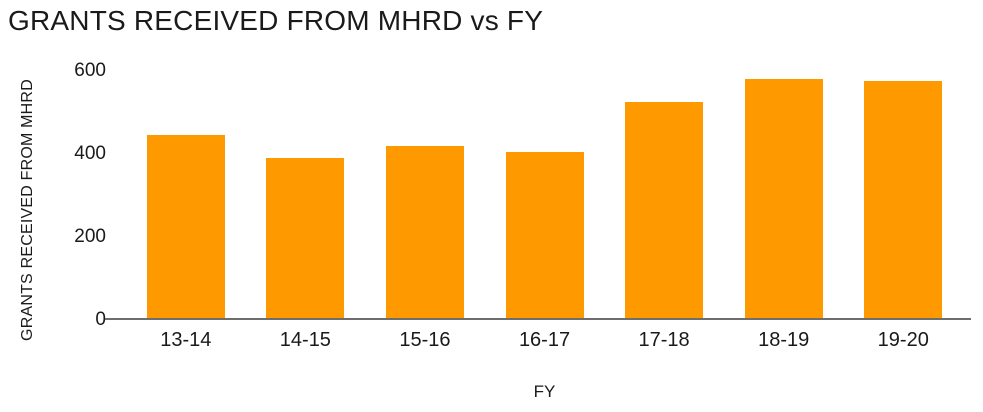 The image size is (983, 412). I want to click on y-axis-title: GRANTS RECEIVED FROM MHRD, so click(27, 210).